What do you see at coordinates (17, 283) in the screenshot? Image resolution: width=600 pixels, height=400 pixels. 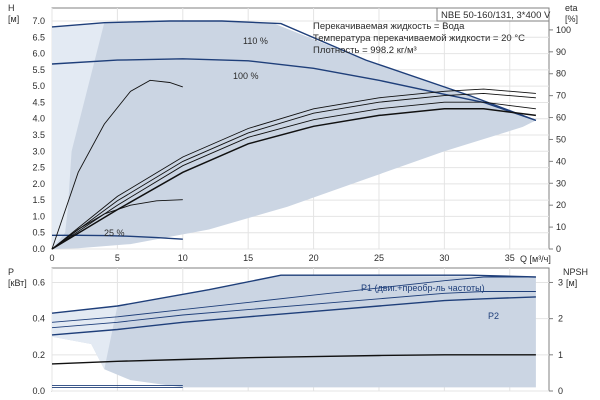 I see `p-axis-unit: [кВт]` at bounding box center [17, 283].